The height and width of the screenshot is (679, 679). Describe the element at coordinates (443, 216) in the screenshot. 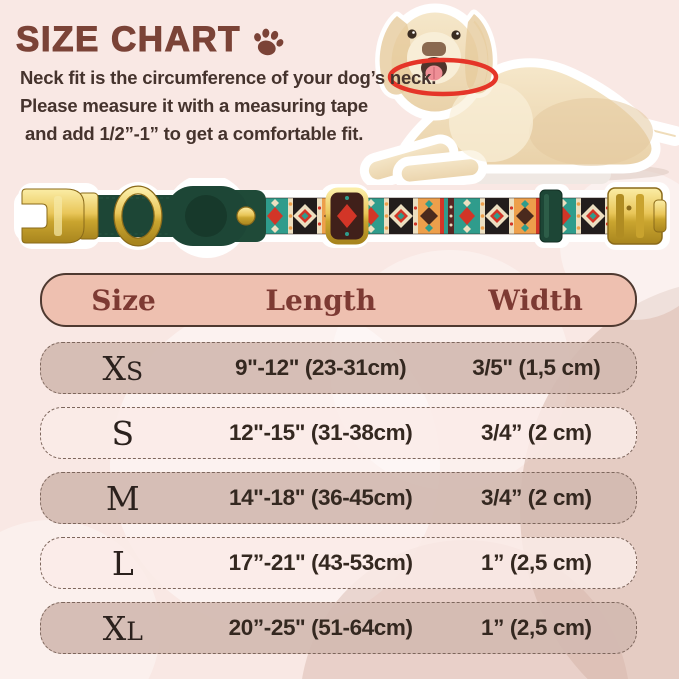

I see `aztec-webbing` at that location.